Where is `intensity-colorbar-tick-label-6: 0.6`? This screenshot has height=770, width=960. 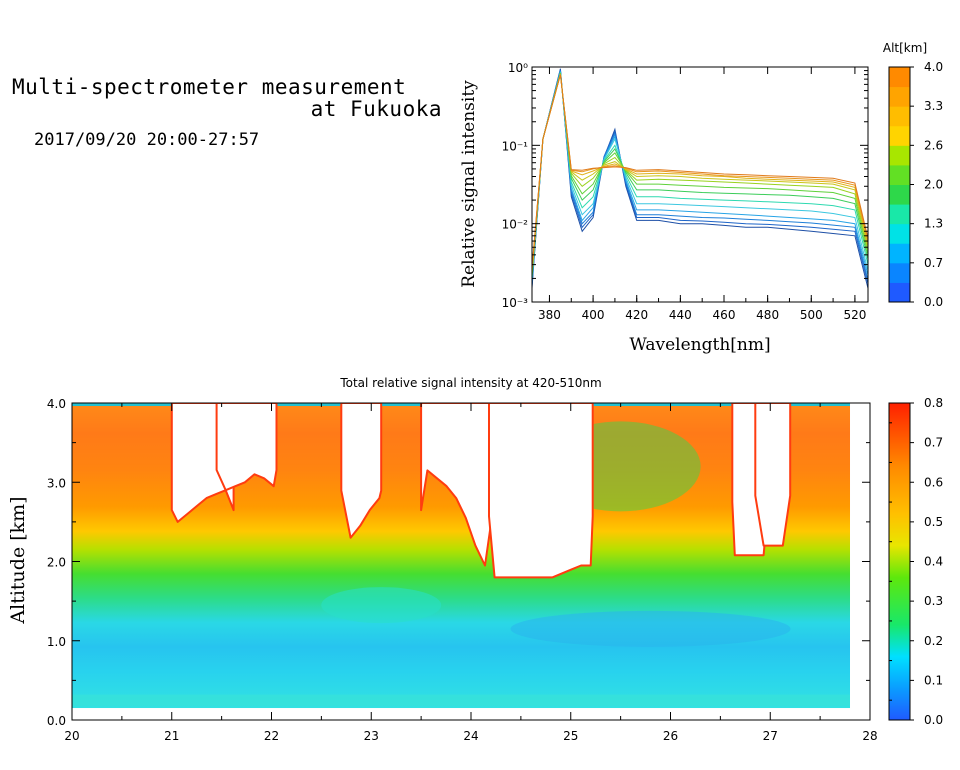 intensity-colorbar-tick-label-6: 0.6 is located at coordinates (933, 482).